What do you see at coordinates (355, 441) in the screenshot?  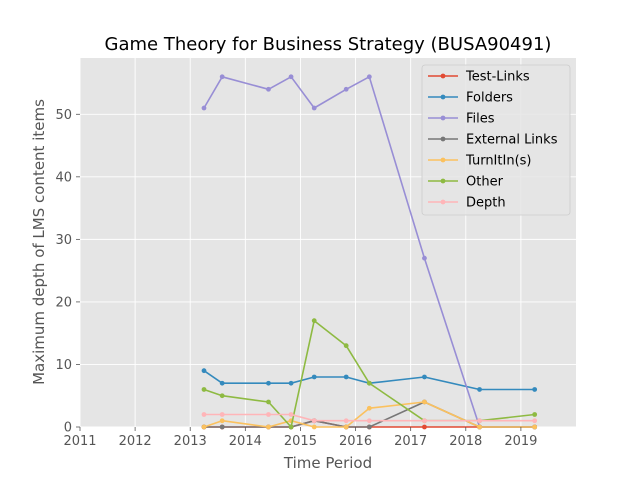 I see `x-tick-label: 2016` at bounding box center [355, 441].